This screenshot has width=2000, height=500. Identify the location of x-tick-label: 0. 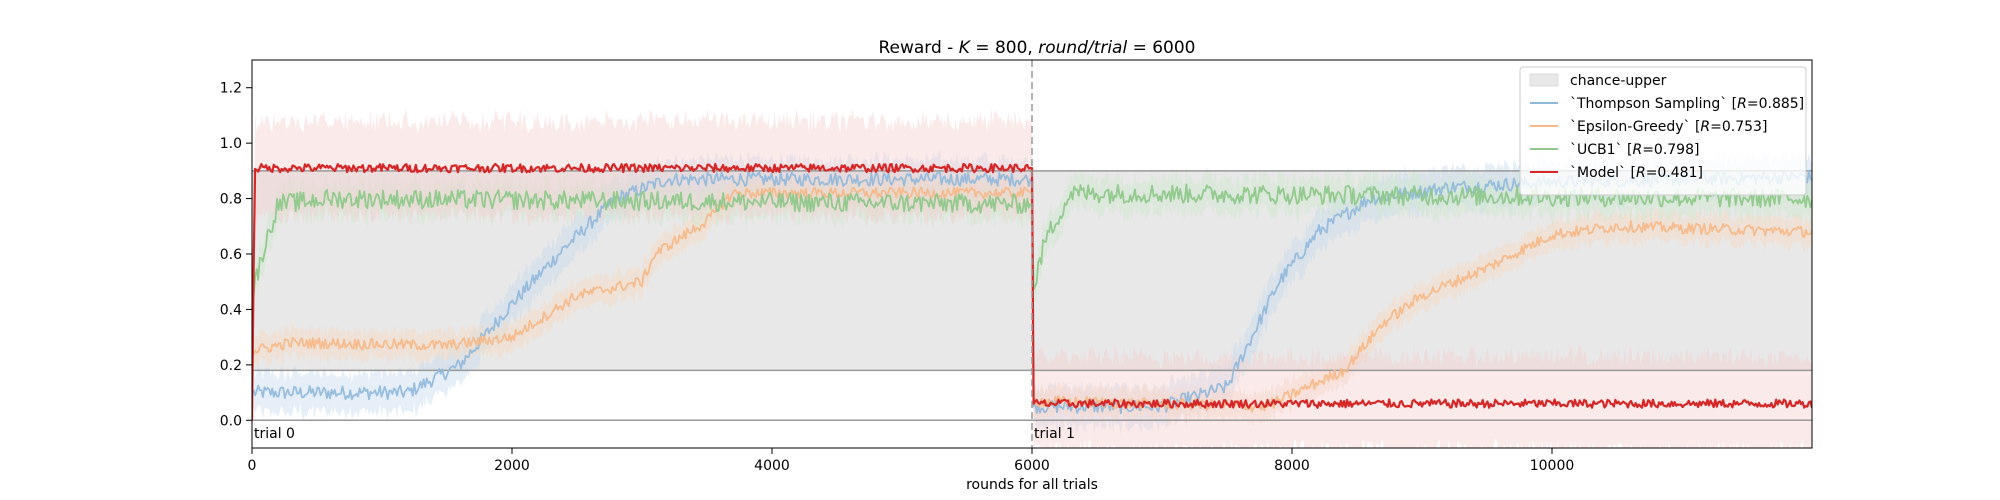
(252, 466).